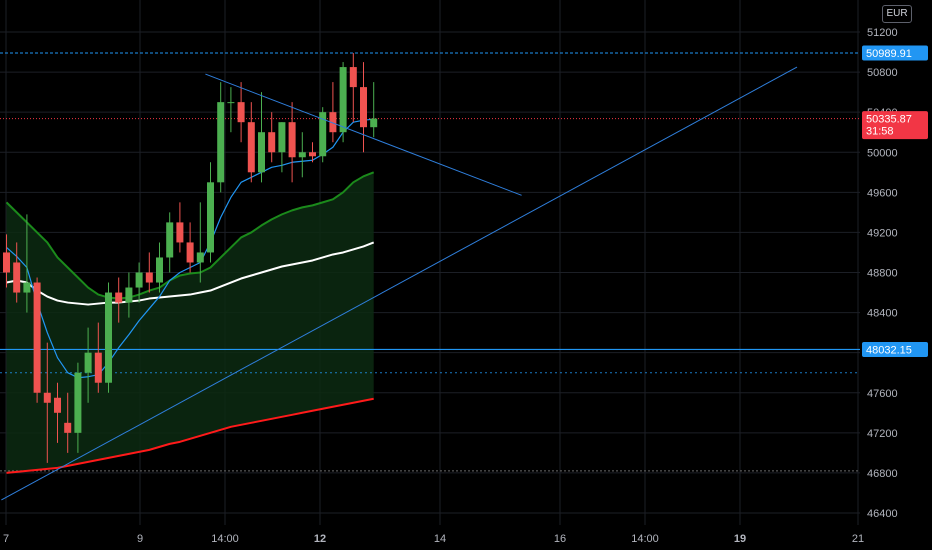 The width and height of the screenshot is (932, 550). Describe the element at coordinates (889, 120) in the screenshot. I see `current-price-badge-text: 50335.87` at that location.